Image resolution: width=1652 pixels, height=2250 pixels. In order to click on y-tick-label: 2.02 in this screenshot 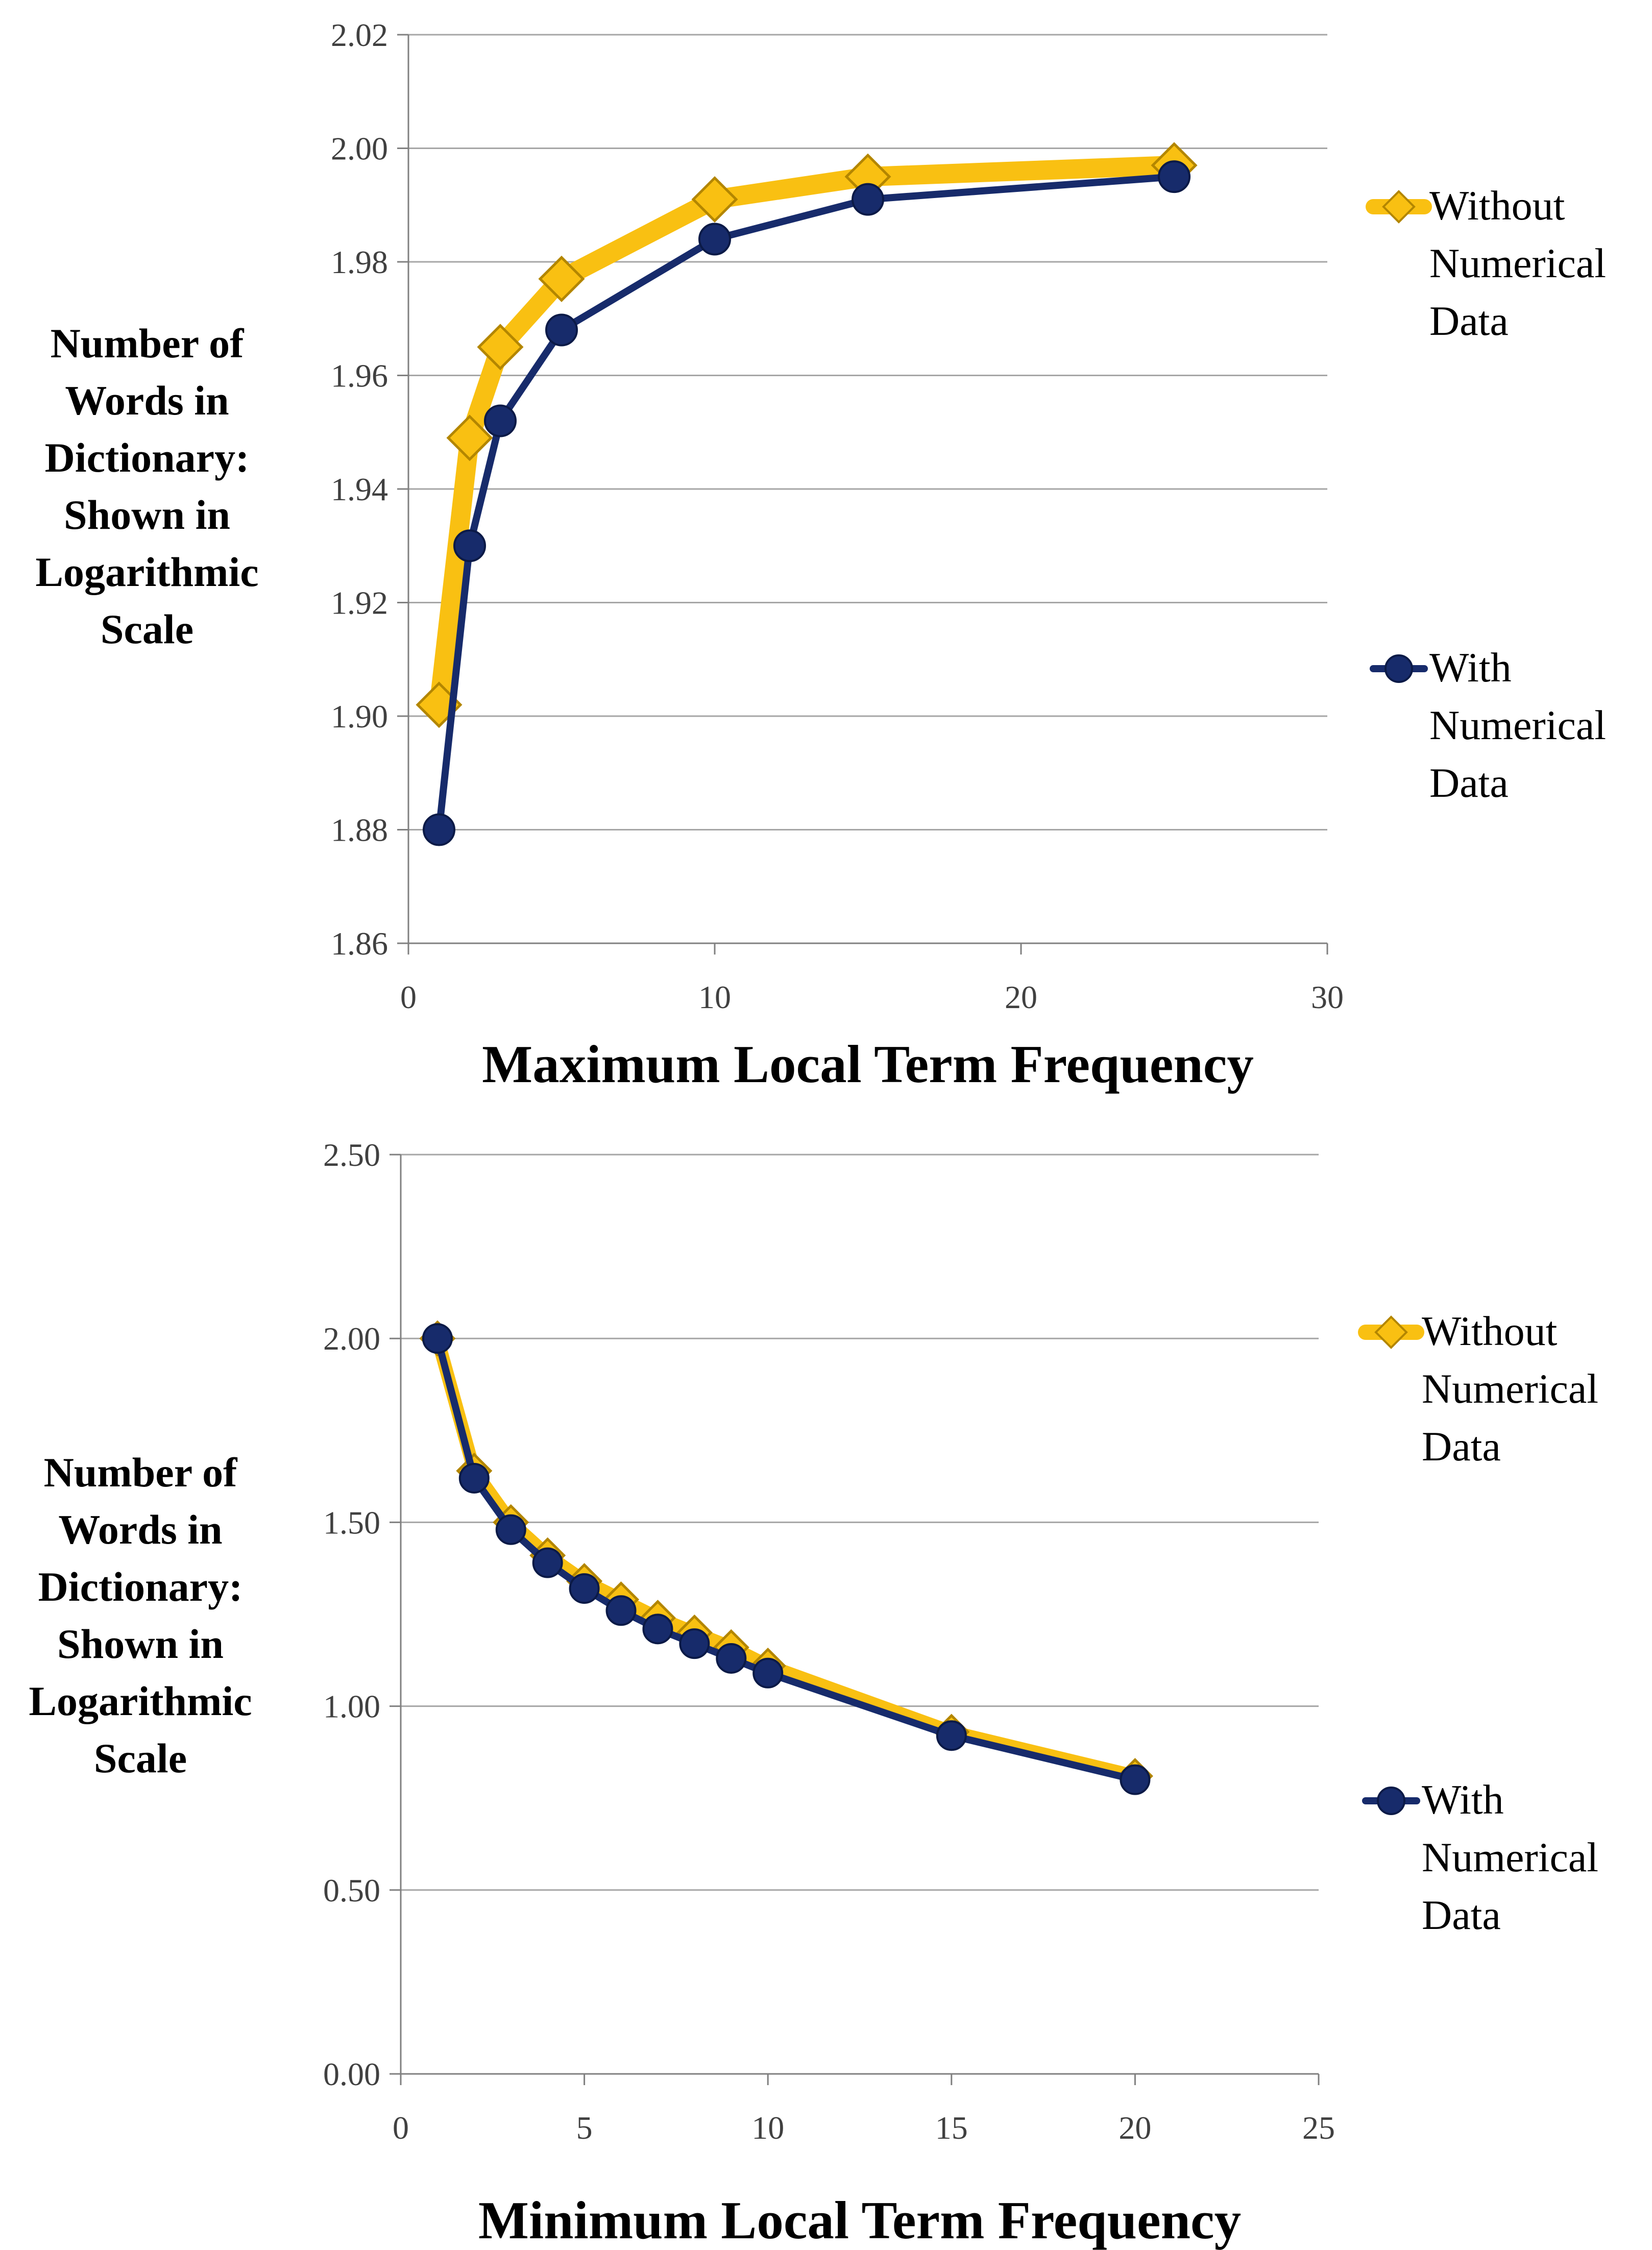, I will do `click(359, 35)`.